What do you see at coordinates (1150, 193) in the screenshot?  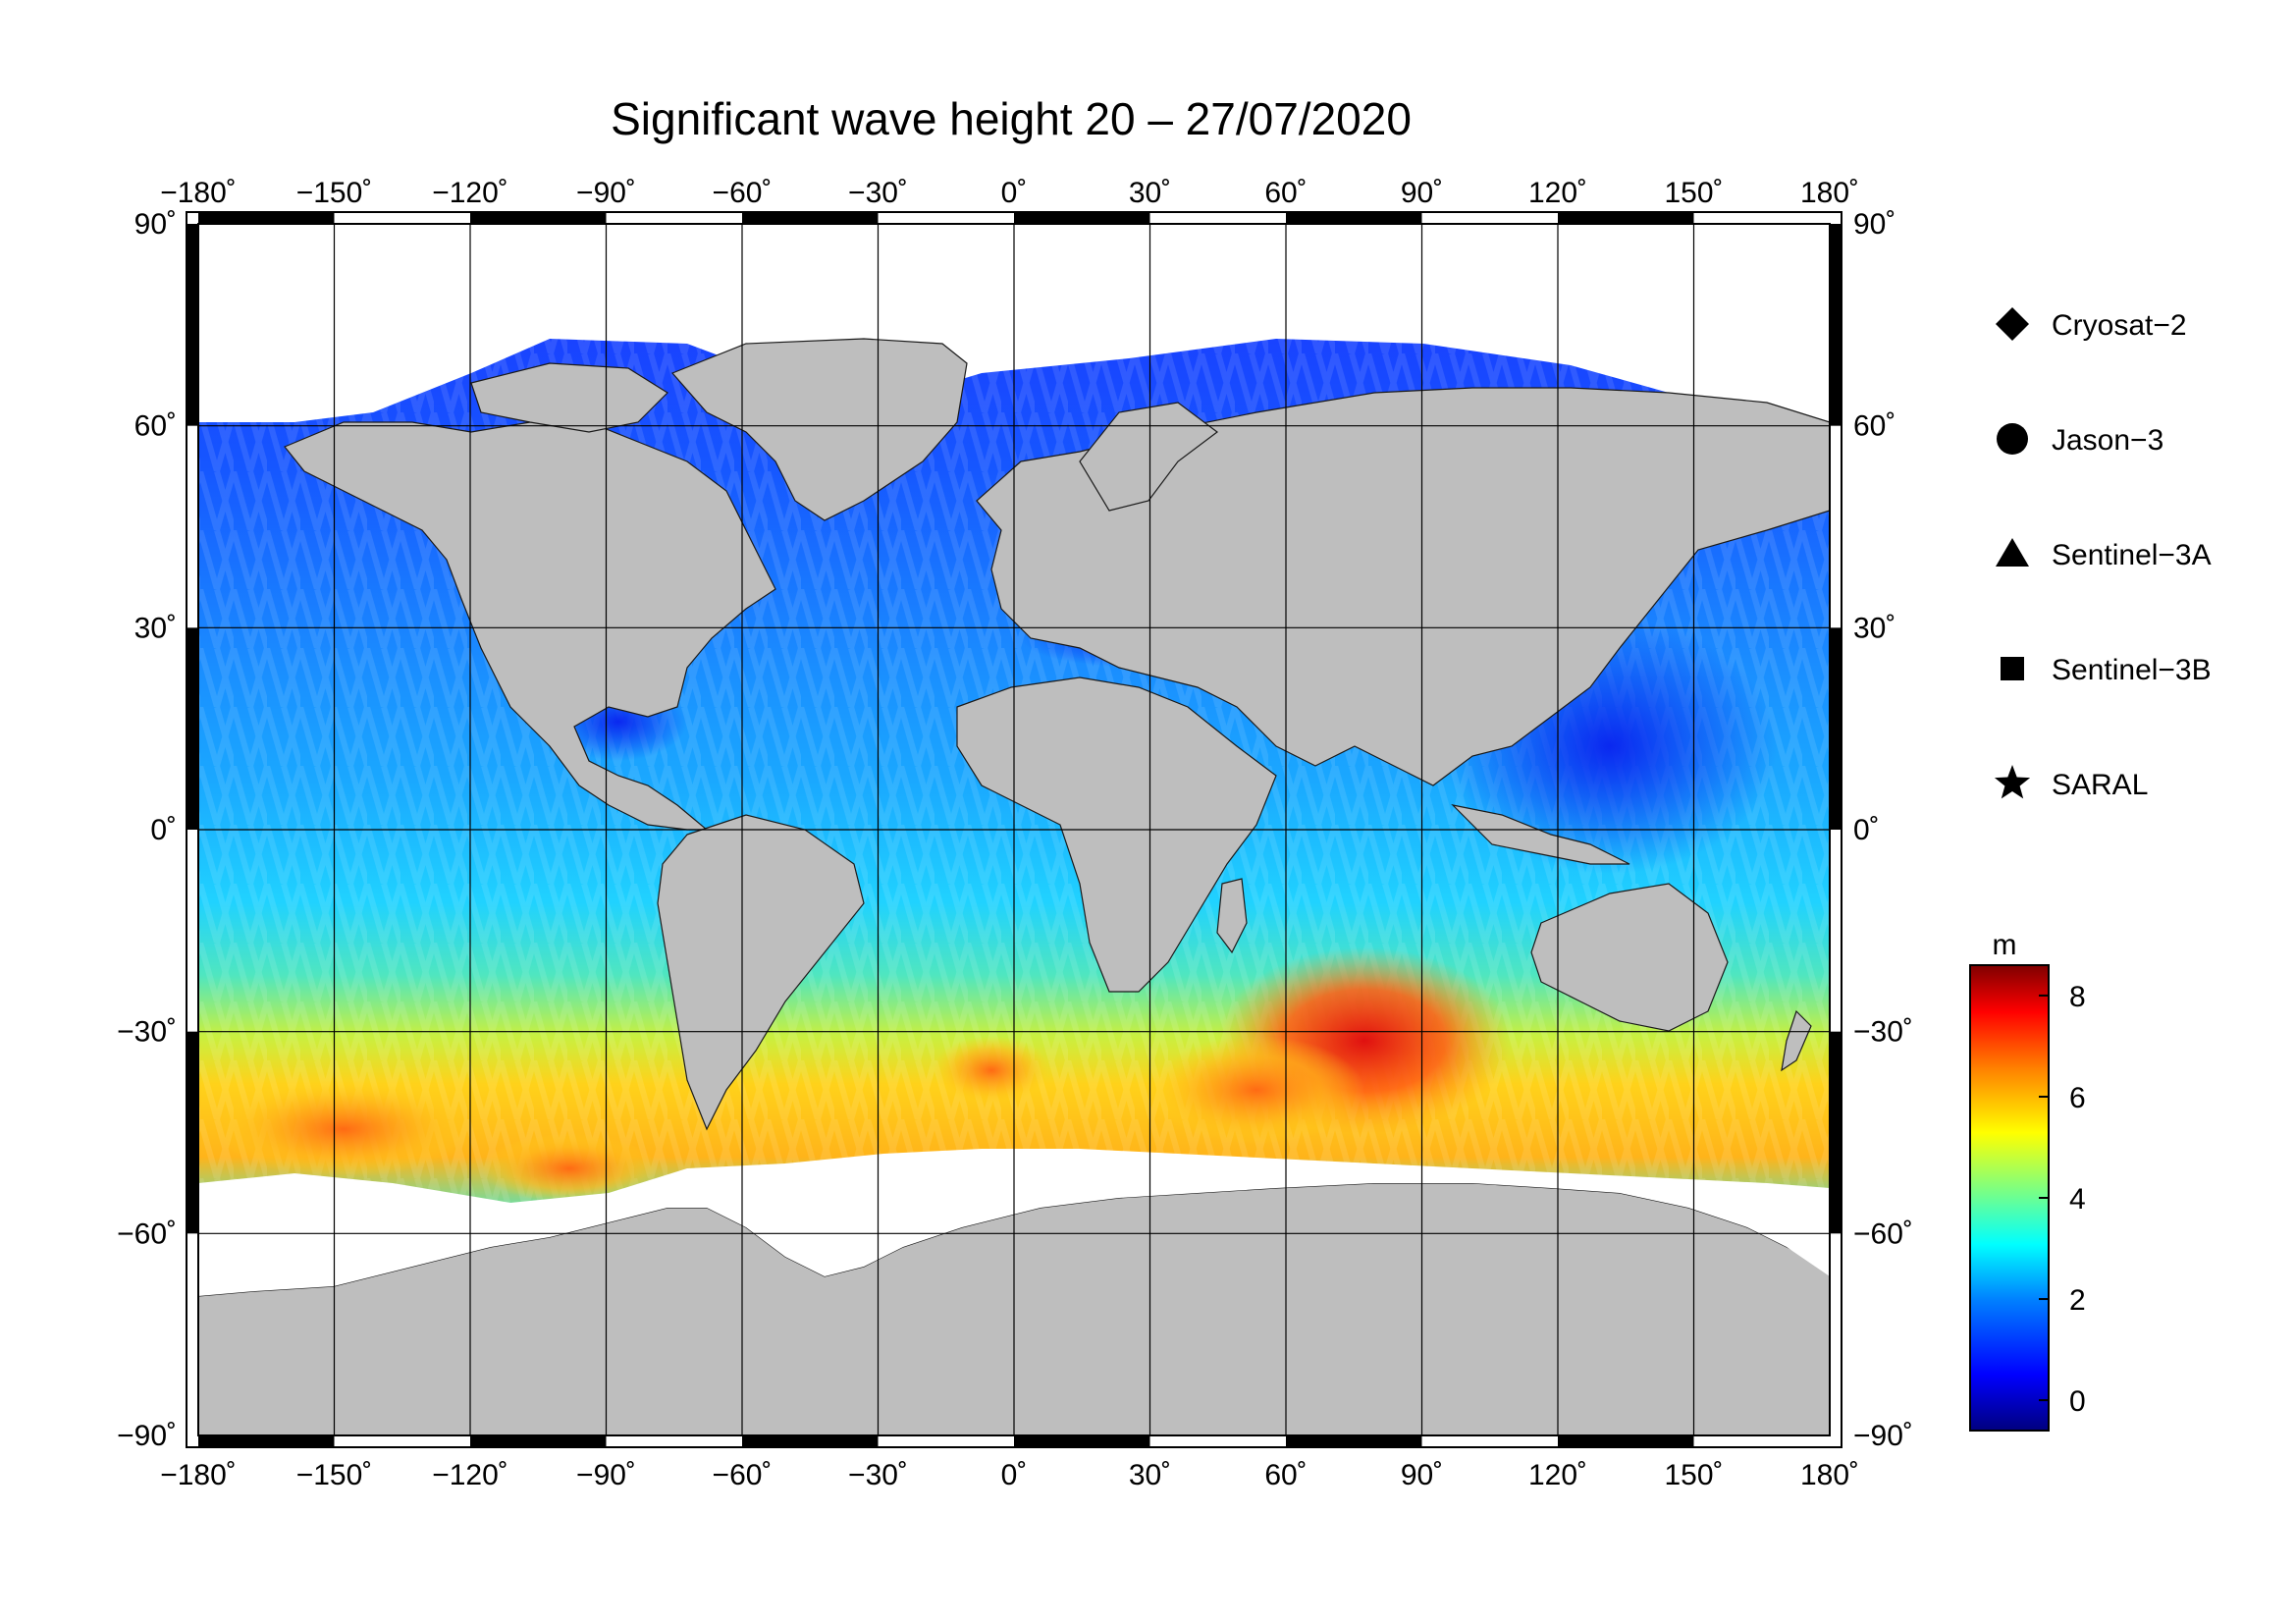 I see `lon-tick-label-top: 30˚` at bounding box center [1150, 193].